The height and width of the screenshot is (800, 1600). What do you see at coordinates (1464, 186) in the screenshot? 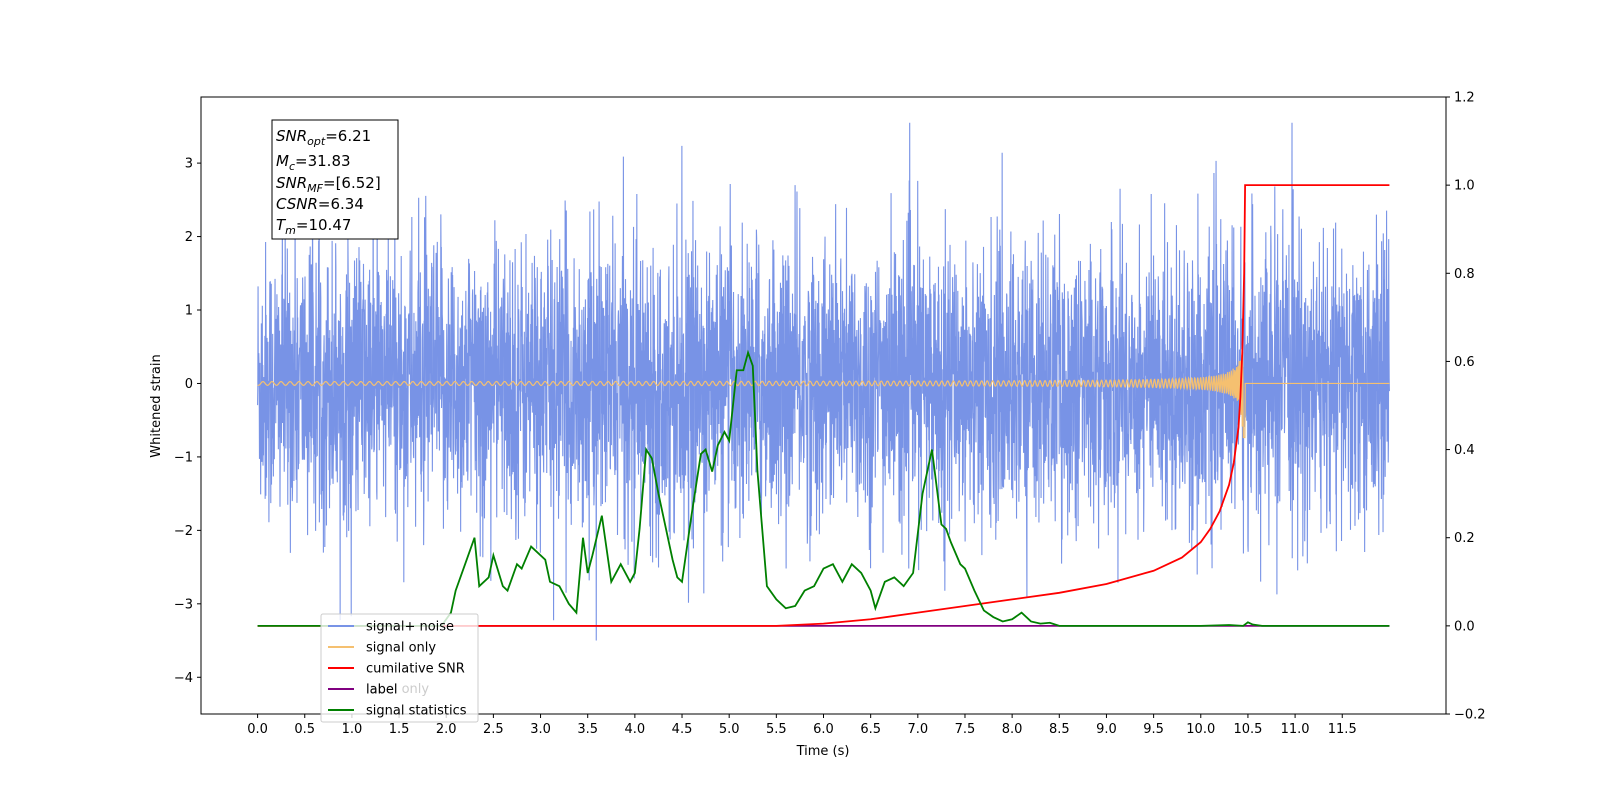
I see `y-right-tick-label: 1.0` at bounding box center [1464, 186].